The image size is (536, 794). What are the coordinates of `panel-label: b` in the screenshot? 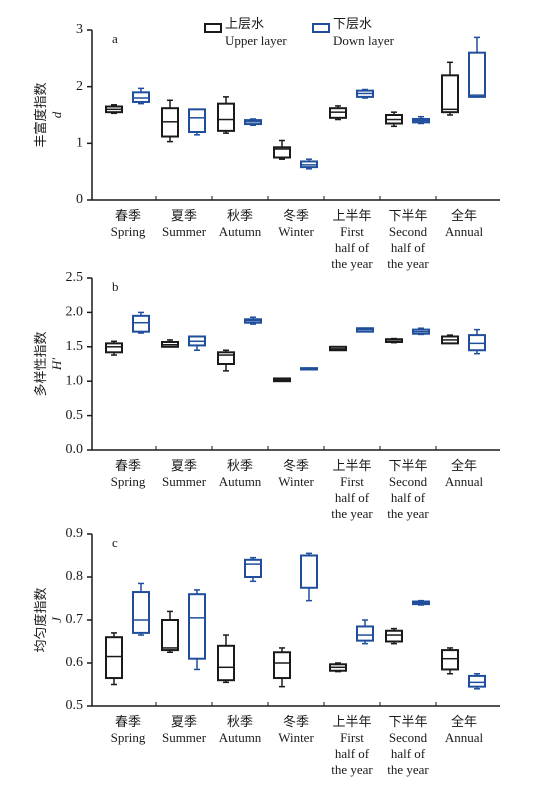 It's located at (115, 286).